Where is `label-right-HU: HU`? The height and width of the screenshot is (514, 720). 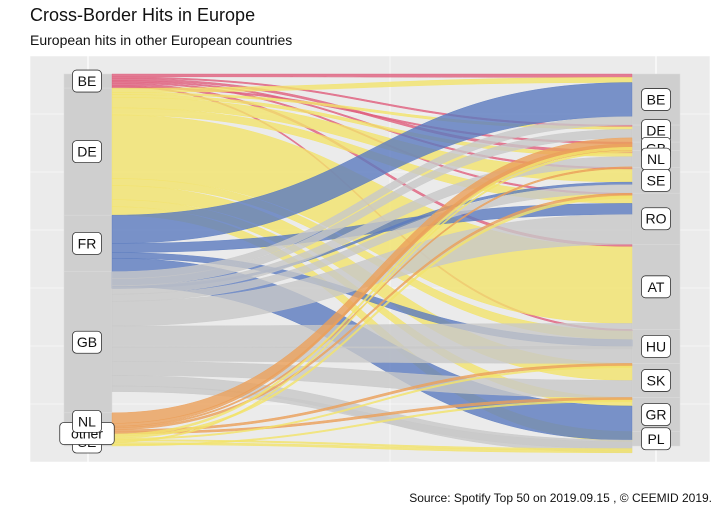
label-right-HU: HU is located at coordinates (656, 346).